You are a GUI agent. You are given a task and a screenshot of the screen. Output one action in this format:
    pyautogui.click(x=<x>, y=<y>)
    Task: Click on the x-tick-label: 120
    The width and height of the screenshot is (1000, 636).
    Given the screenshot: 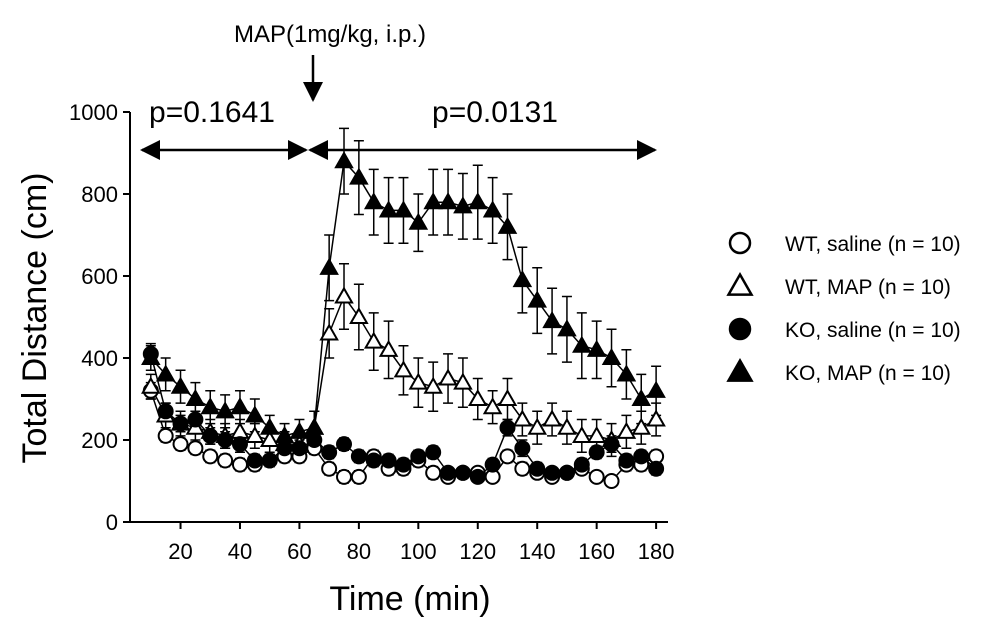 What is the action you would take?
    pyautogui.click(x=477, y=551)
    